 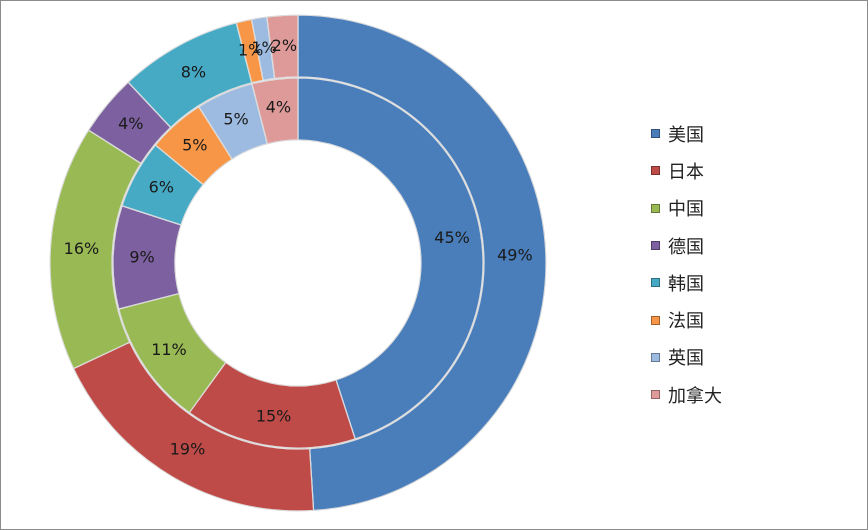 I want to click on inner-label-cat-0: 45%, so click(x=452, y=237).